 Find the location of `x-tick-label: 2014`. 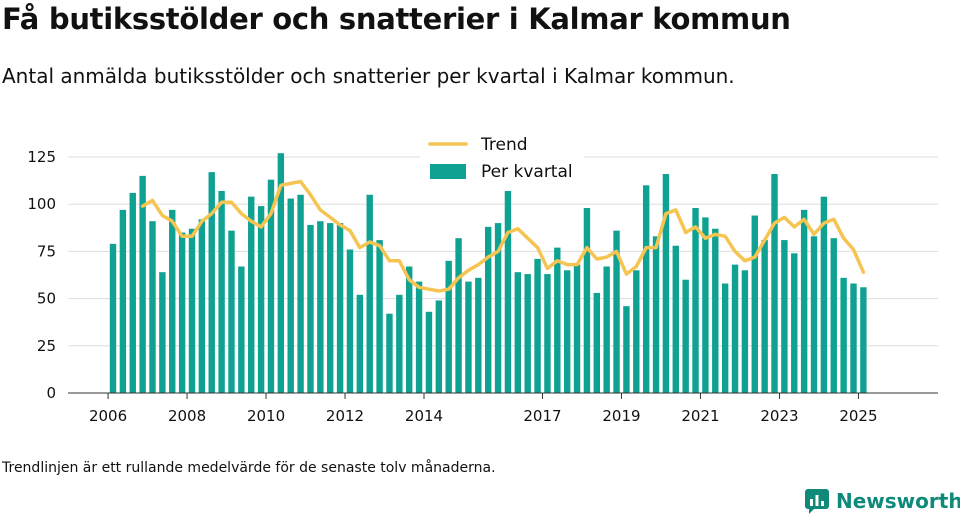

x-tick-label: 2014 is located at coordinates (424, 416).